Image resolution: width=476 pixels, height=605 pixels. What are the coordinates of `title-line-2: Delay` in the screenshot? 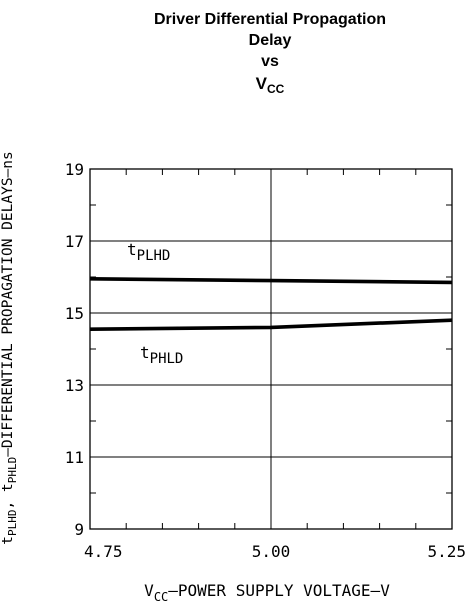 It's located at (270, 40).